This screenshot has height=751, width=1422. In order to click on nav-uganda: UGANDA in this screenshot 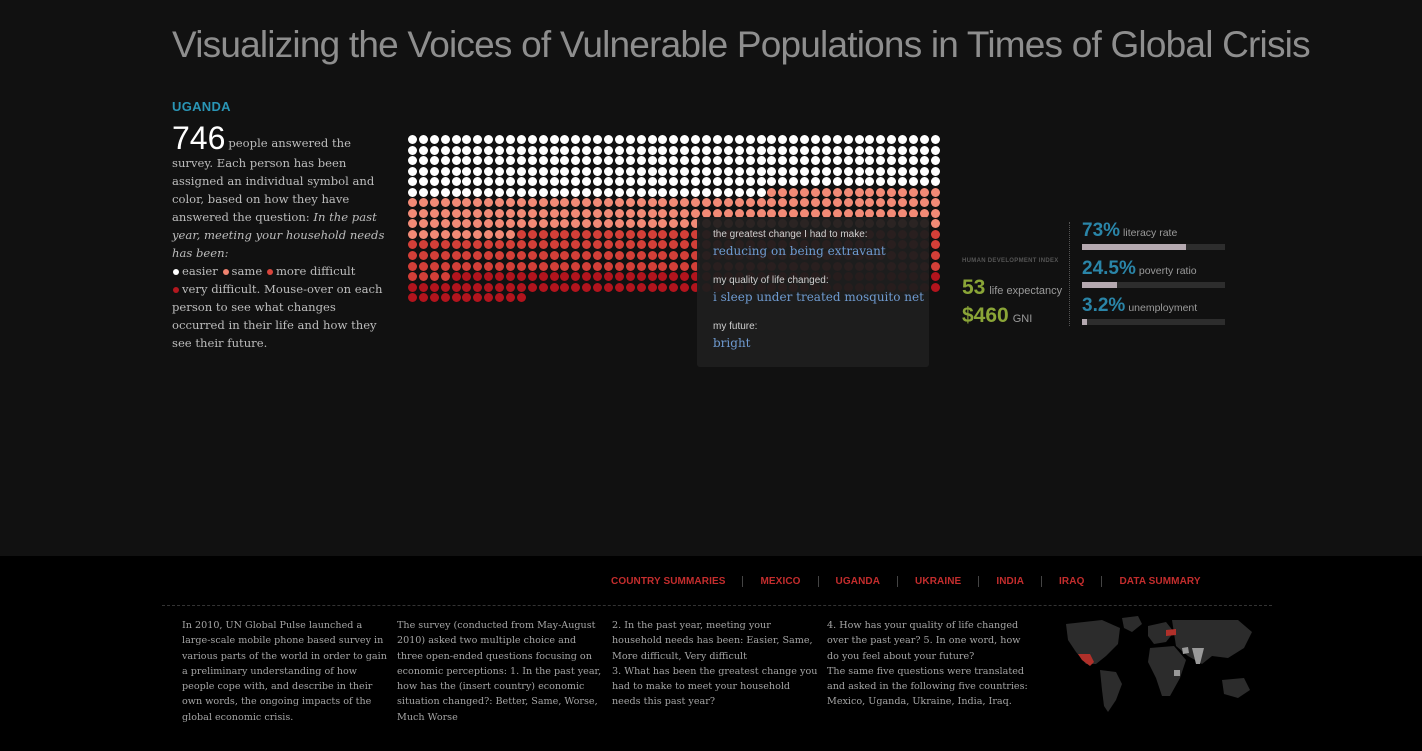, I will do `click(858, 581)`.